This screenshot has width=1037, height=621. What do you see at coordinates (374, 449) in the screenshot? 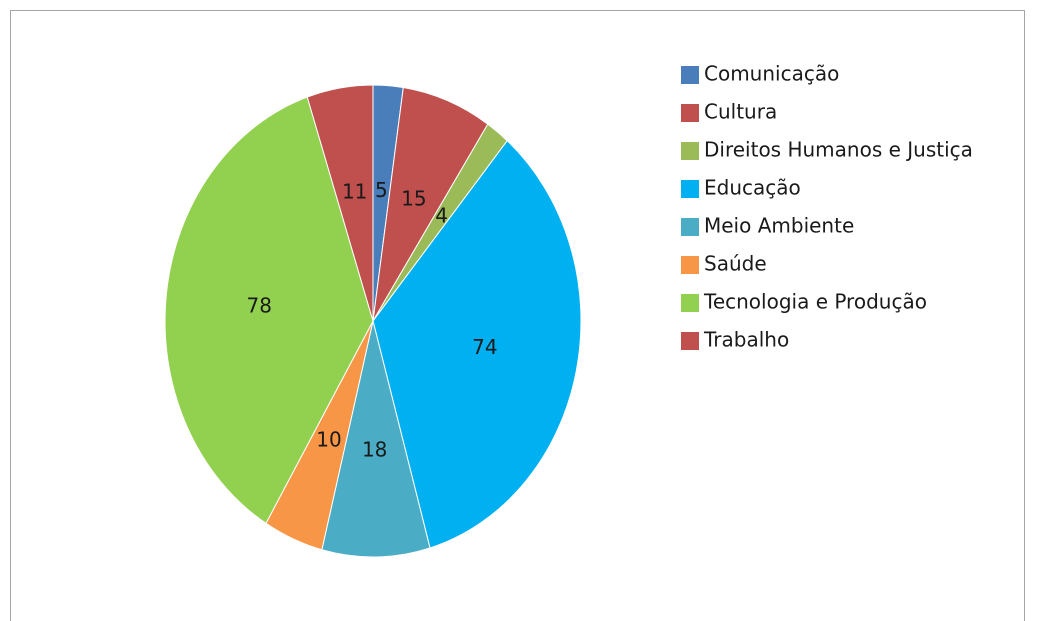
I see `data-label: 18` at bounding box center [374, 449].